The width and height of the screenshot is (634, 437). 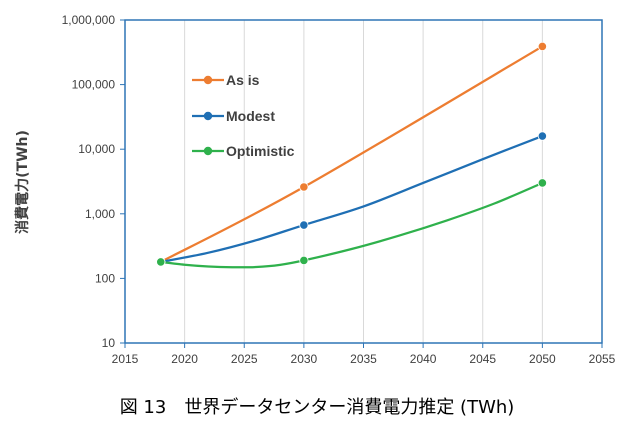 What do you see at coordinates (100, 214) in the screenshot?
I see `y-tick-label: 1,000` at bounding box center [100, 214].